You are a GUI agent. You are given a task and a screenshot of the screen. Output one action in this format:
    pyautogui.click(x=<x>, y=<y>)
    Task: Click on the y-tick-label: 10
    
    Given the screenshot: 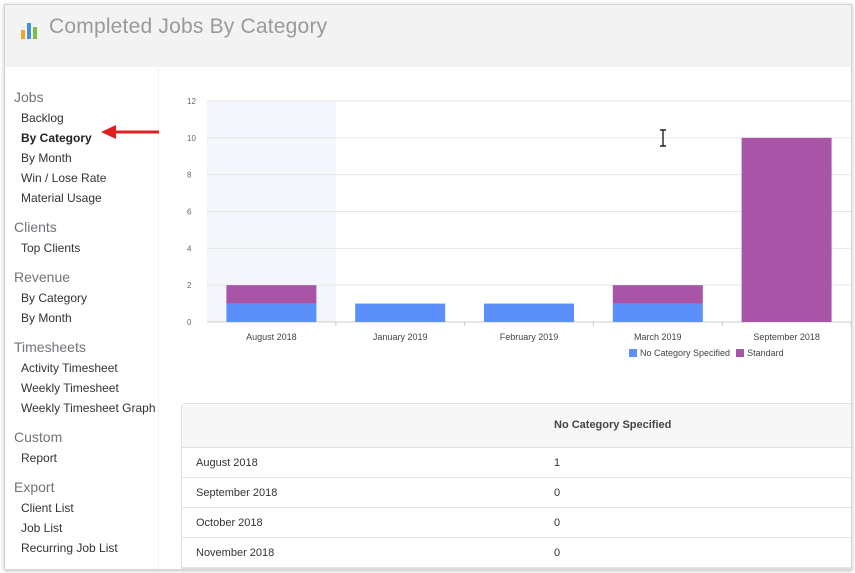 What is the action you would take?
    pyautogui.click(x=191, y=138)
    